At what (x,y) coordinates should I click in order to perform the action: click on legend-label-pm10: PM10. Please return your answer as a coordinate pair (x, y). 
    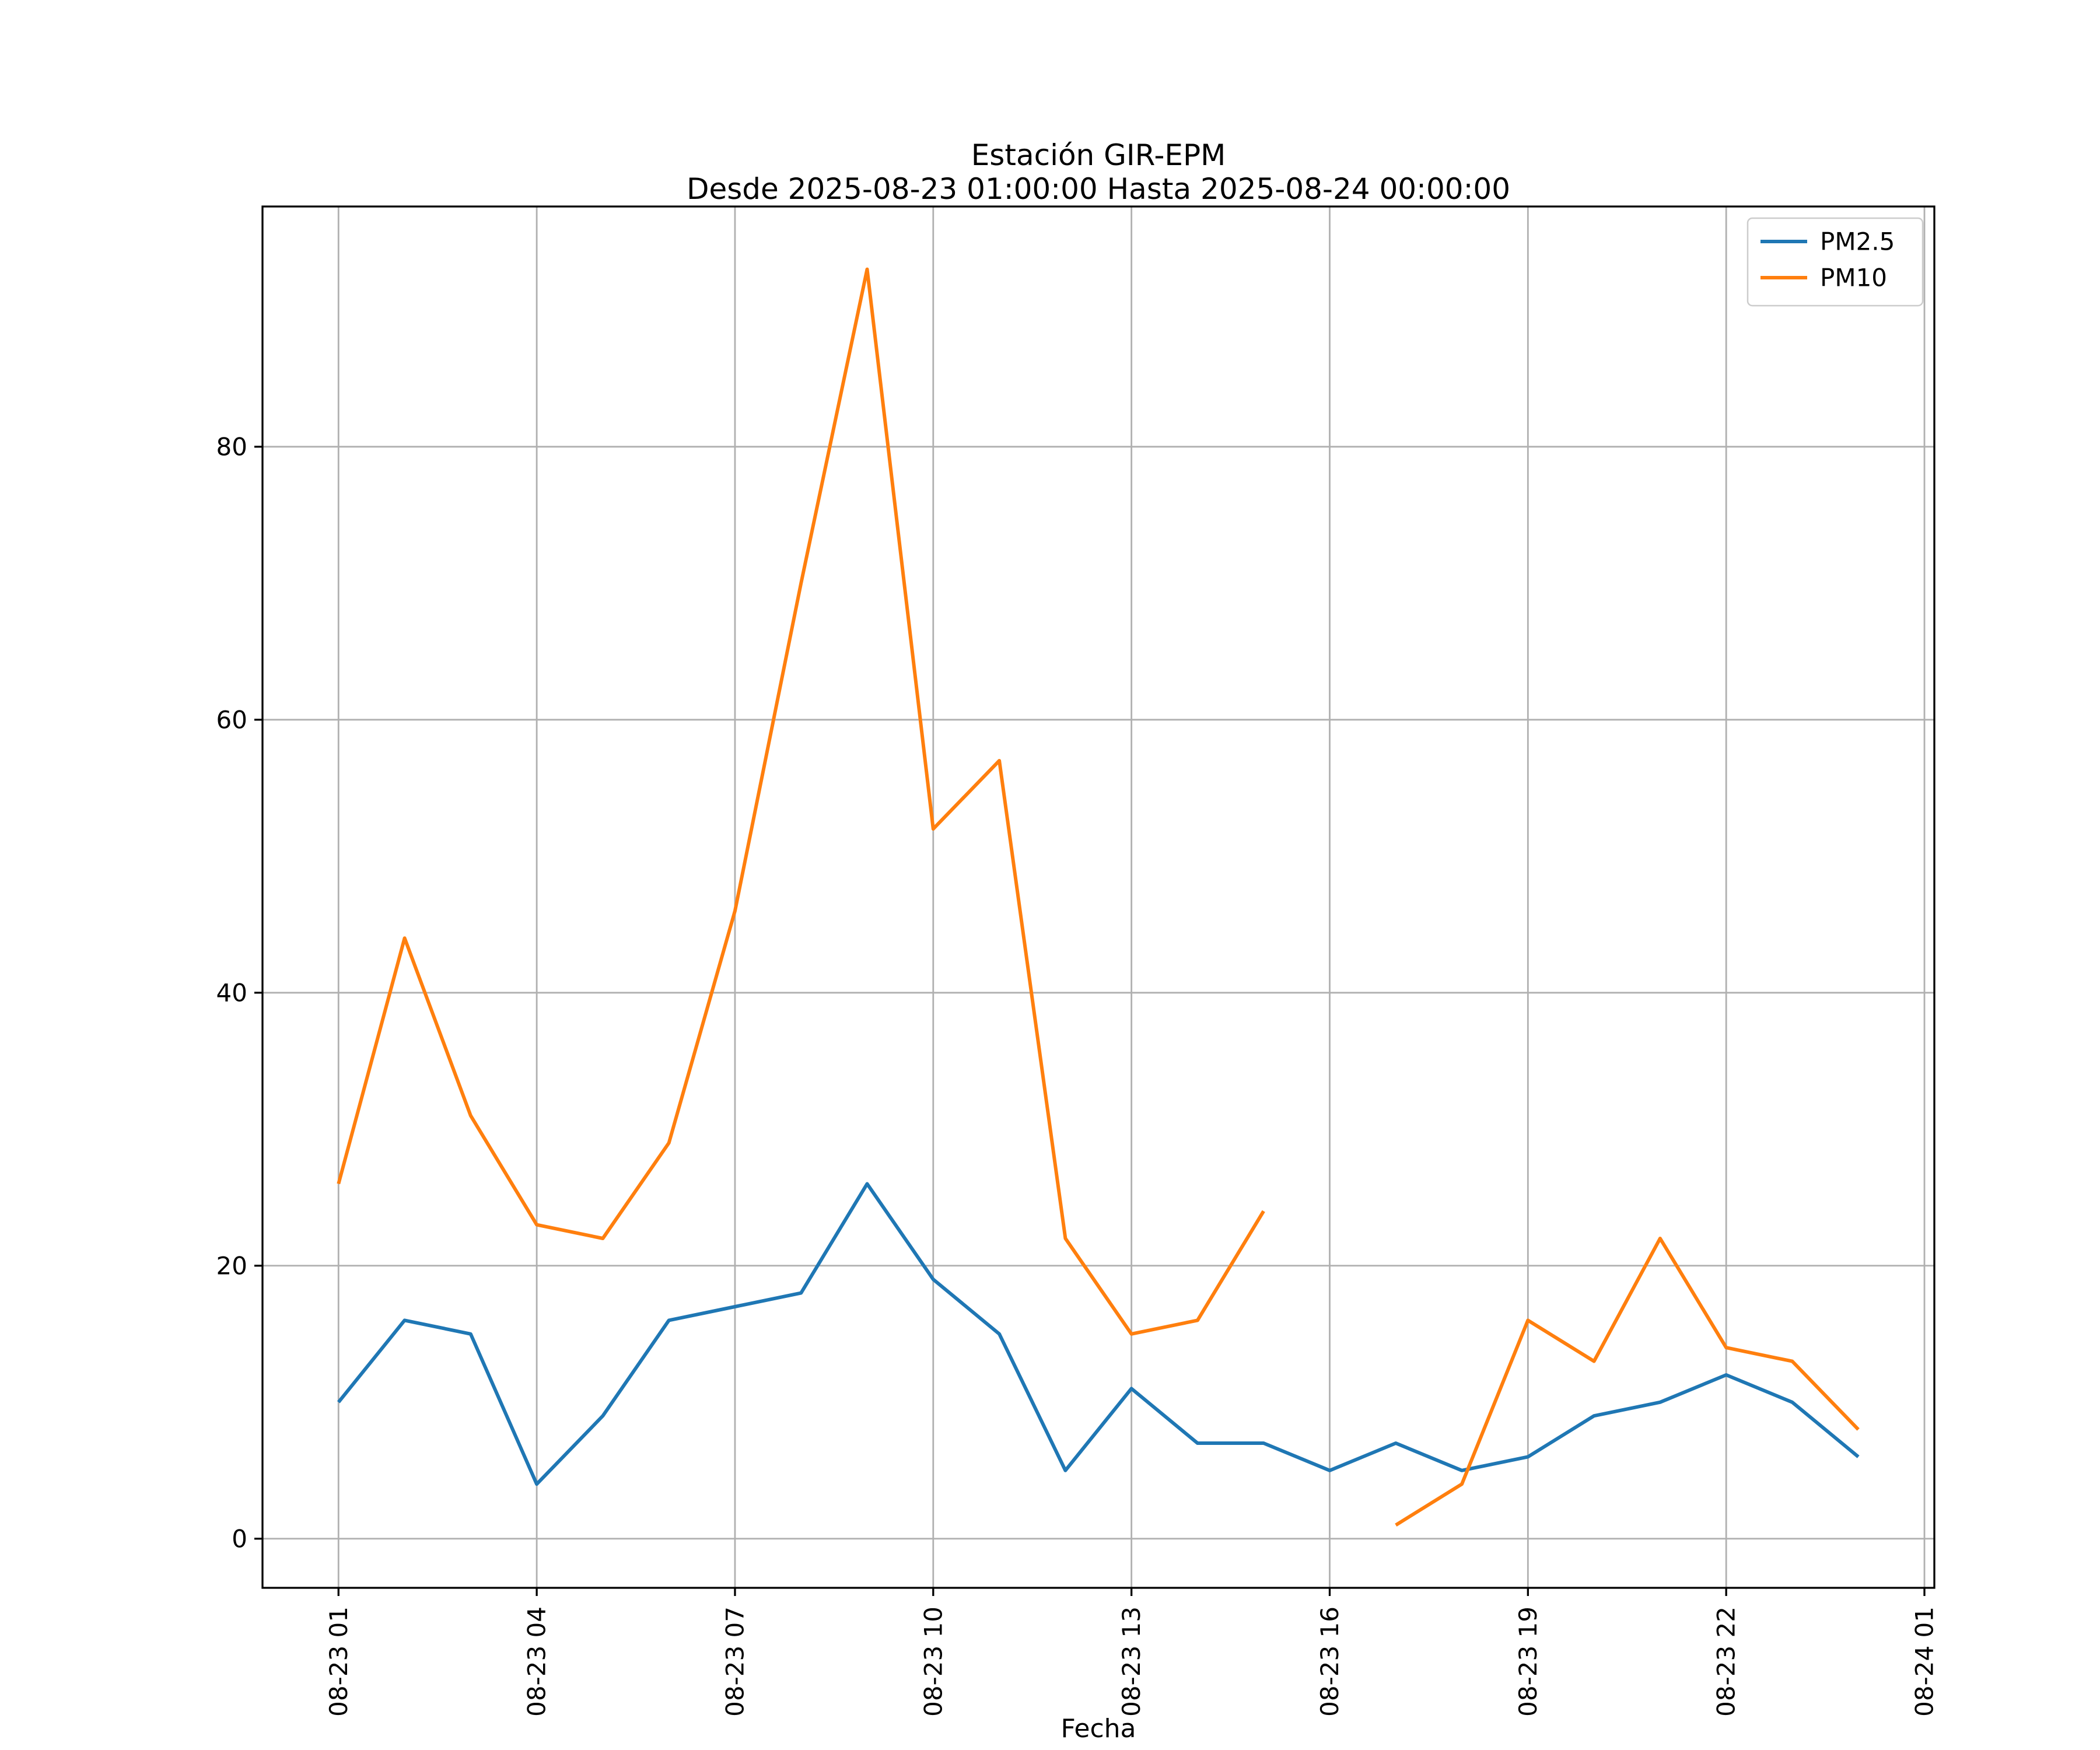
    Looking at the image, I should click on (1853, 278).